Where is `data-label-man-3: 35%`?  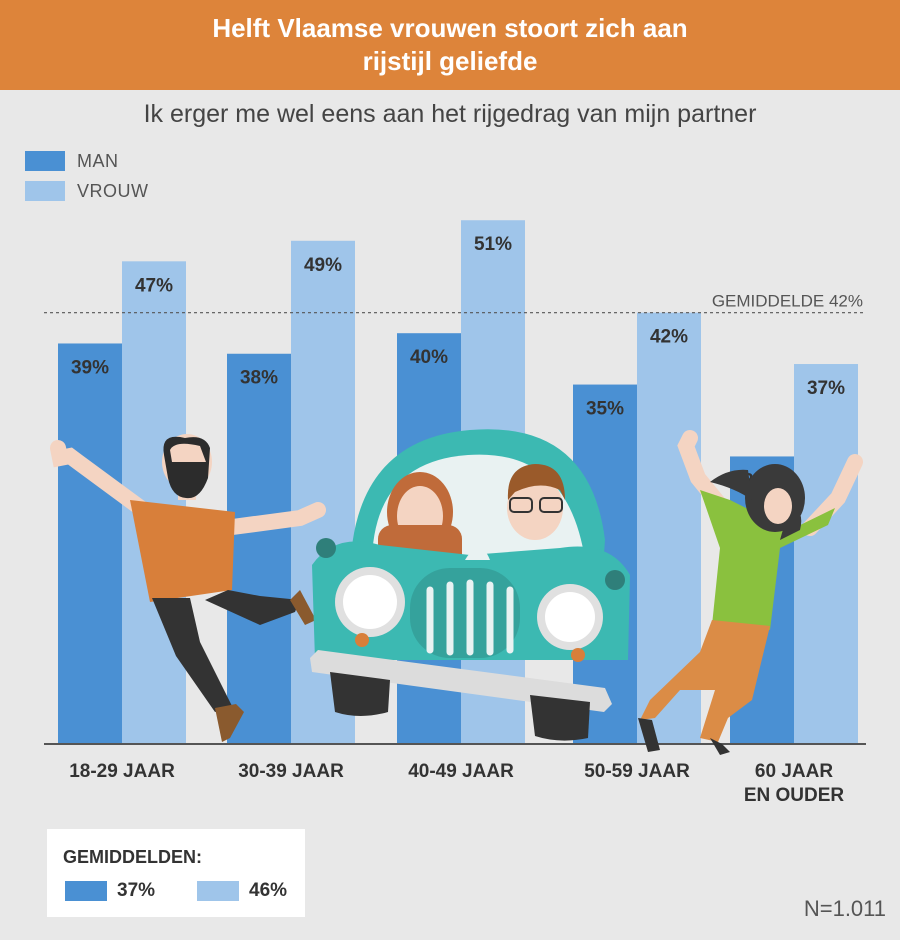 data-label-man-3: 35% is located at coordinates (605, 409).